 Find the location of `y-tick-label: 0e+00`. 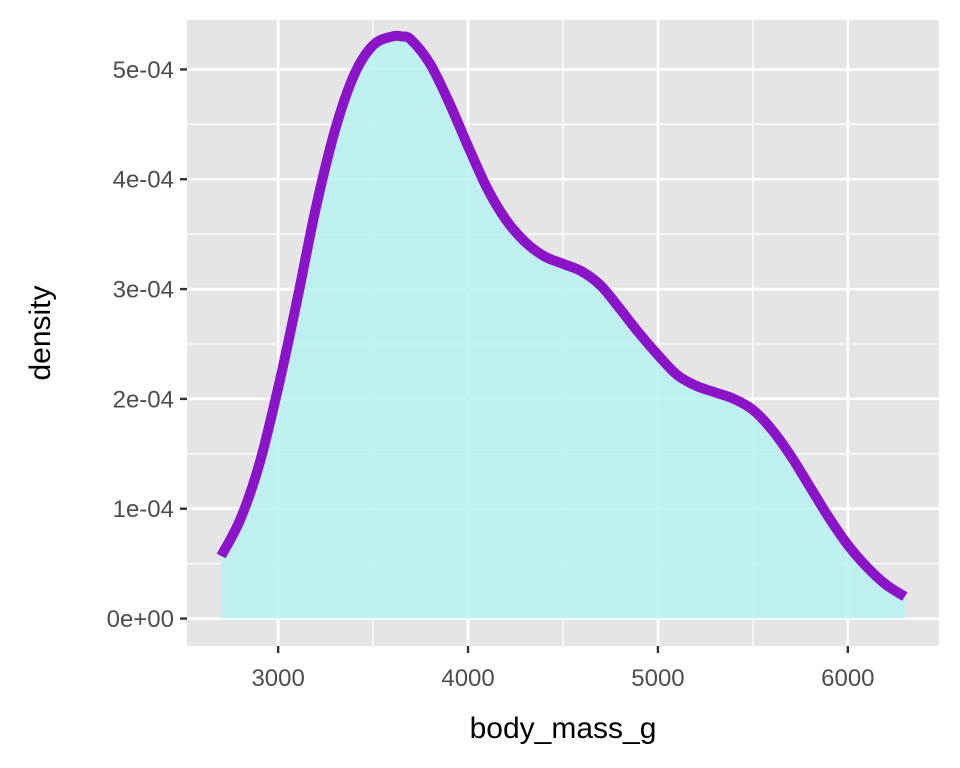

y-tick-label: 0e+00 is located at coordinates (140, 619).